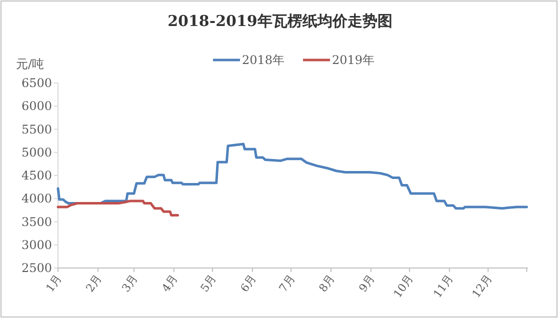 This screenshot has height=320, width=560. What do you see at coordinates (30, 64) in the screenshot?
I see `y-axis-title: 元/吨` at bounding box center [30, 64].